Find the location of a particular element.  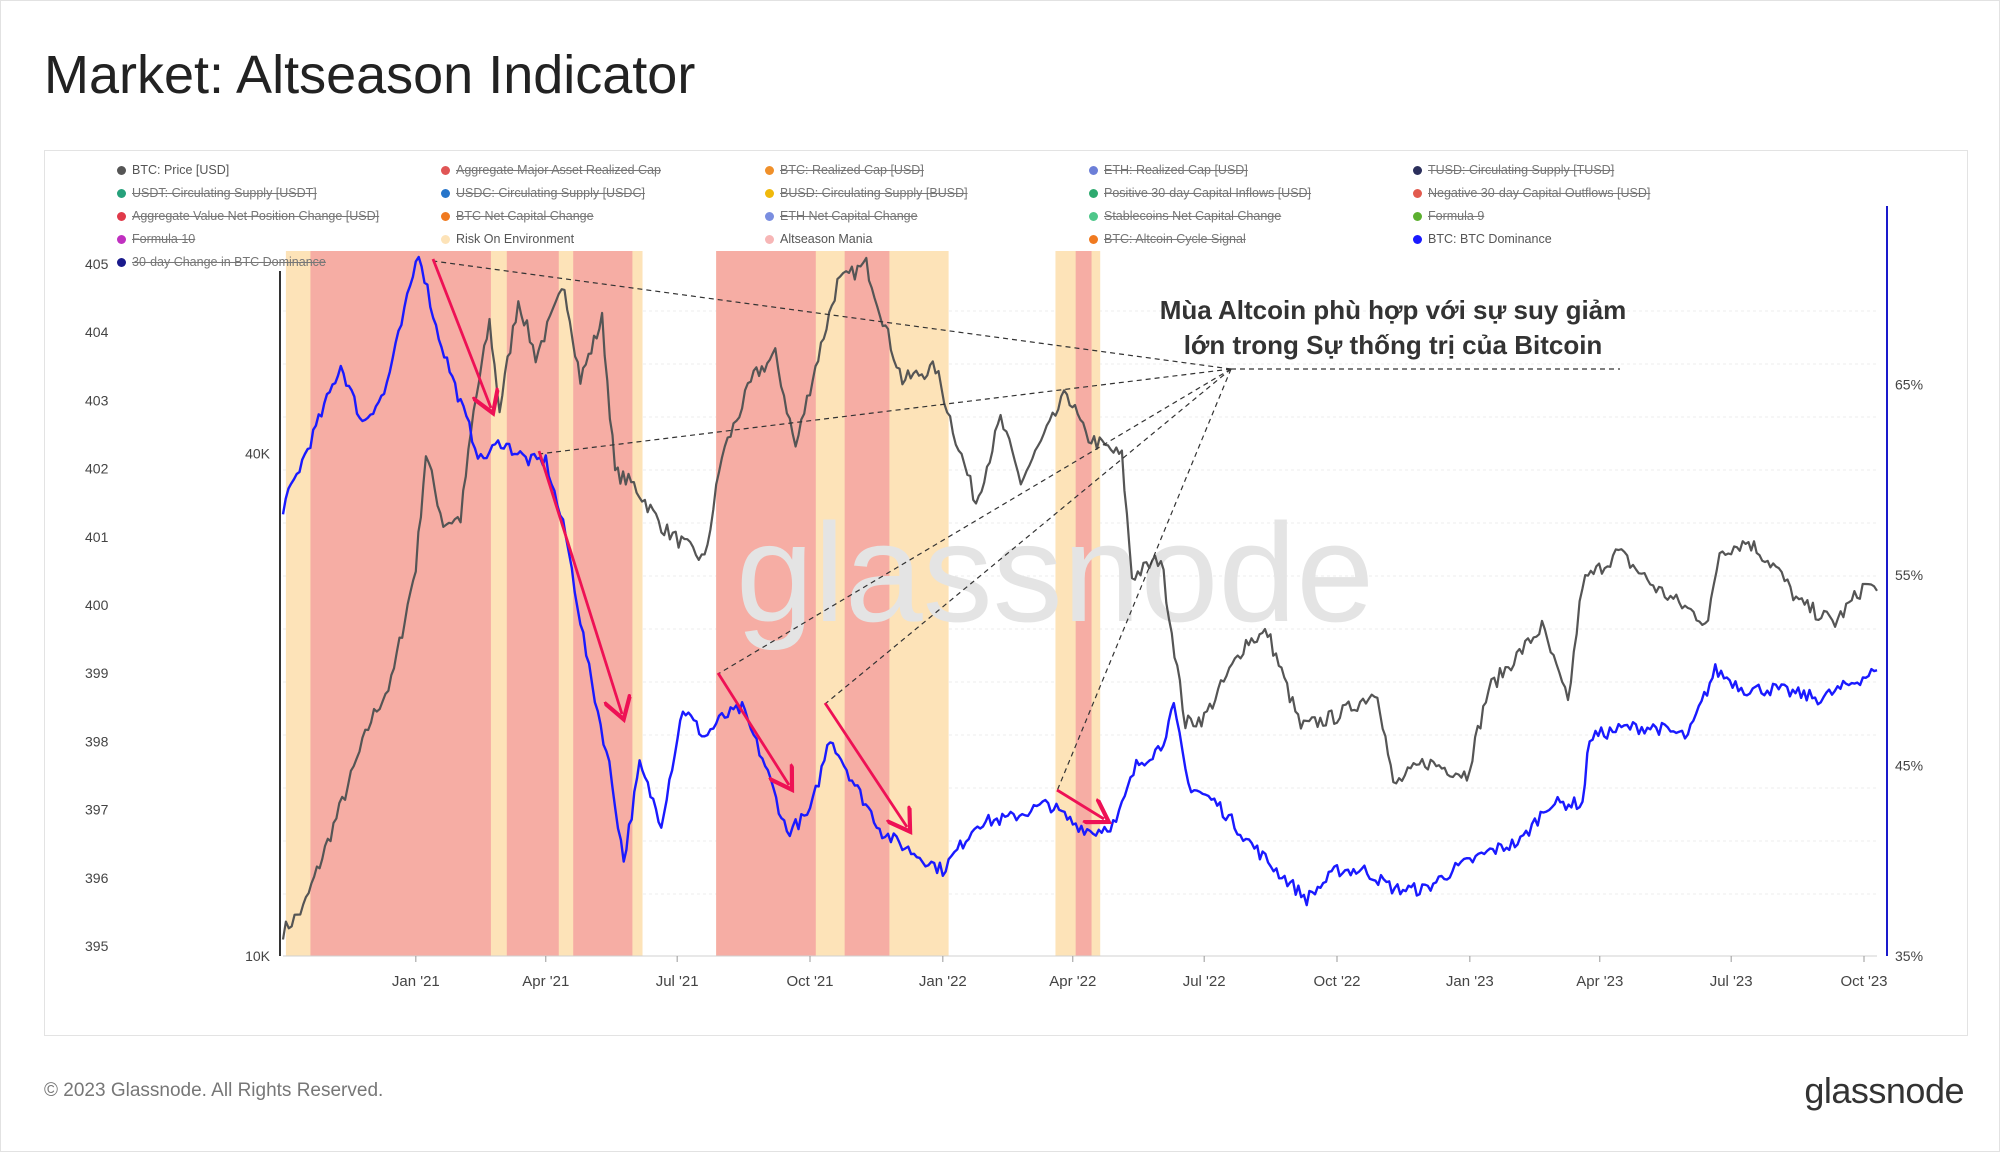

legend-item: BTC Net Capital Change is located at coordinates (517, 216).